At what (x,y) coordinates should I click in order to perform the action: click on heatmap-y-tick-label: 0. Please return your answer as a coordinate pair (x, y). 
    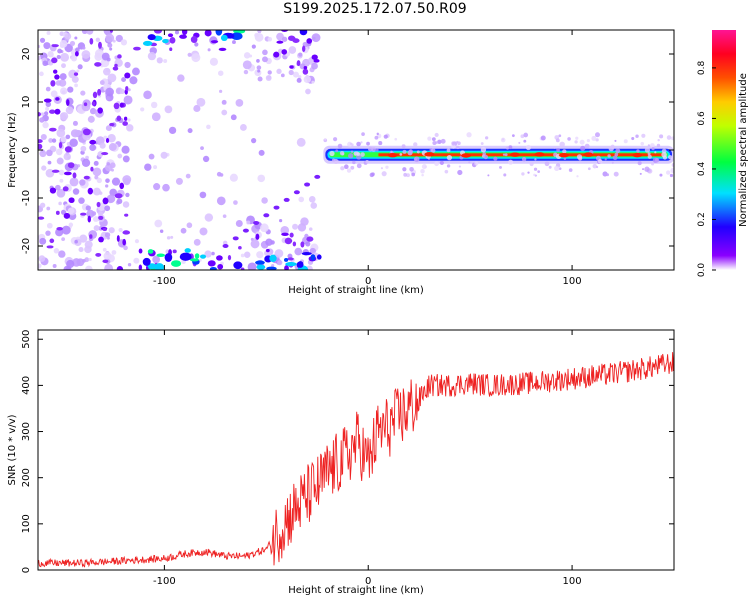
    Looking at the image, I should click on (26, 150).